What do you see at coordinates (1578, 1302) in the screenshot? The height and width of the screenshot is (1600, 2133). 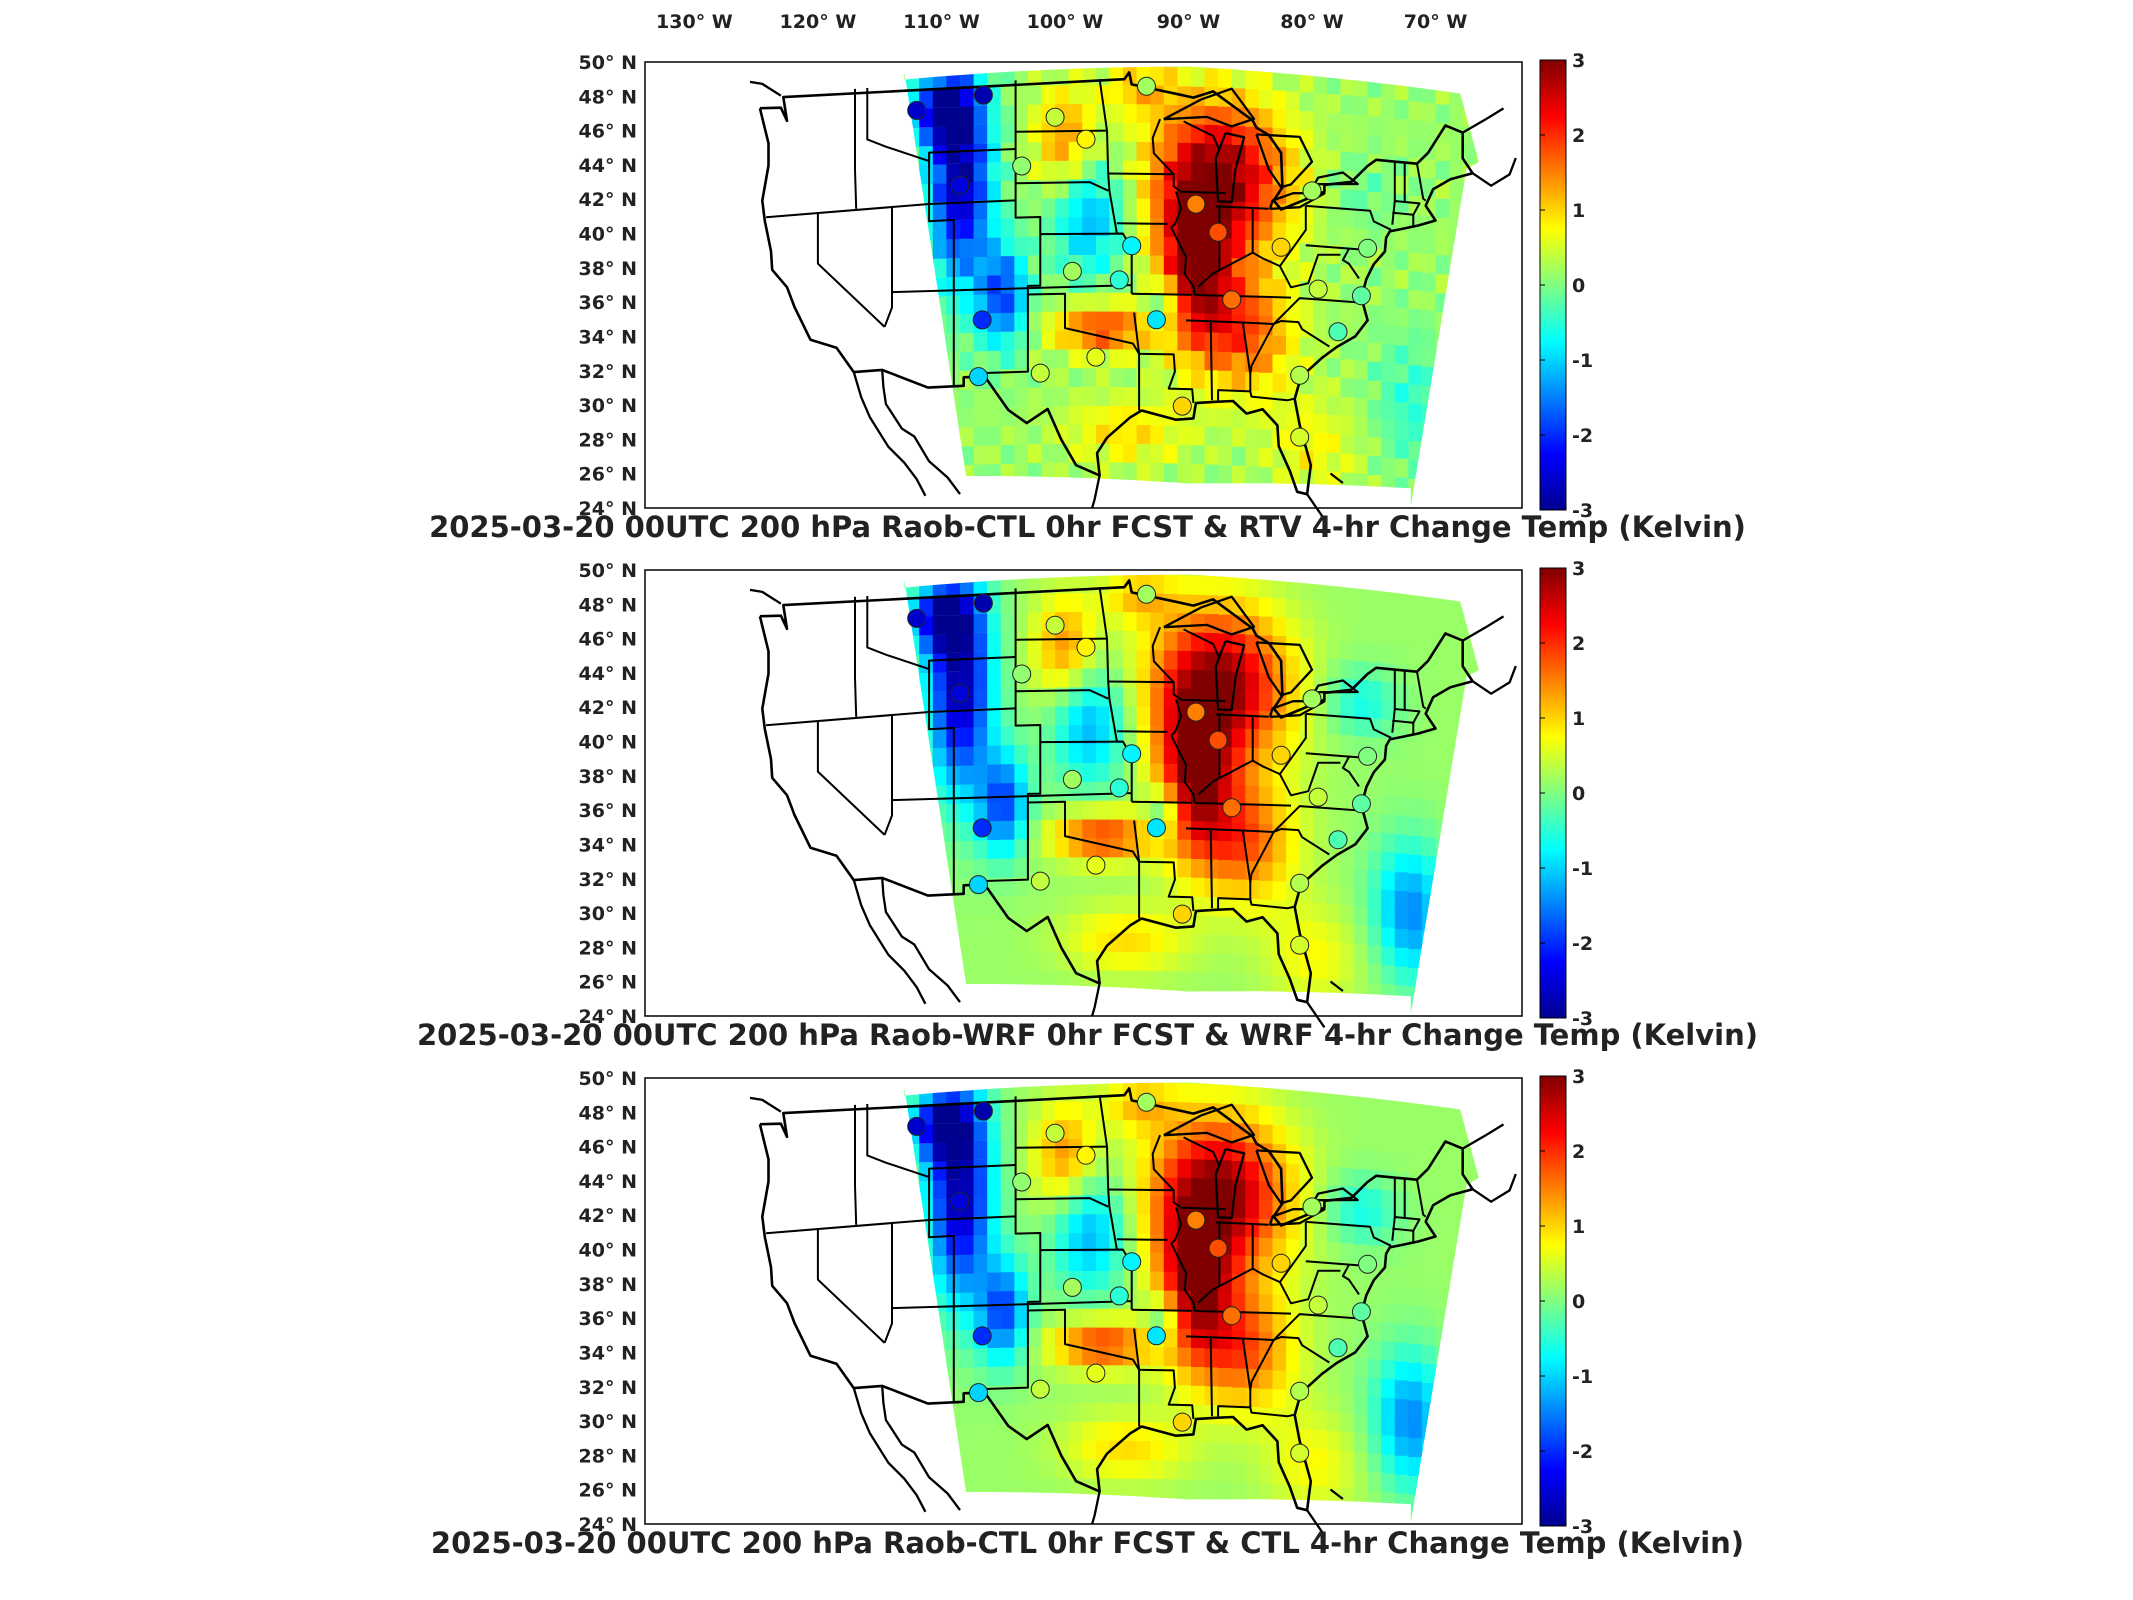 I see `colorbar-tick-label: 0` at bounding box center [1578, 1302].